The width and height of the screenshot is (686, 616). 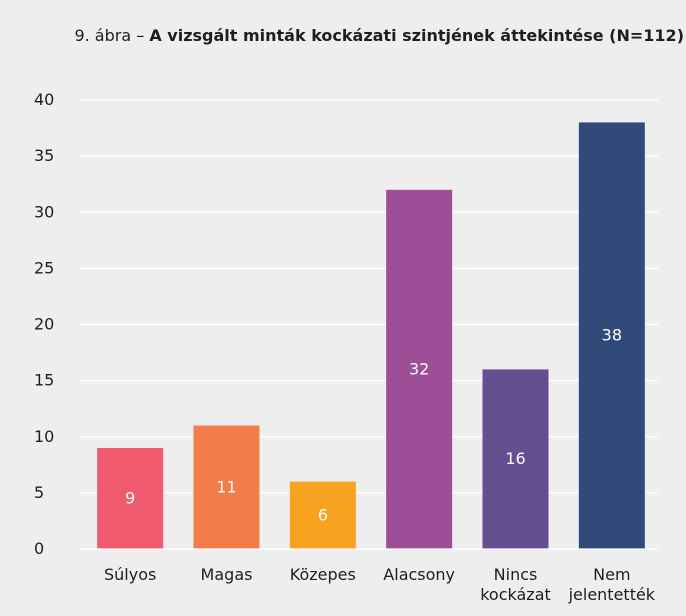 I want to click on y-tick-label: 30, so click(x=44, y=211).